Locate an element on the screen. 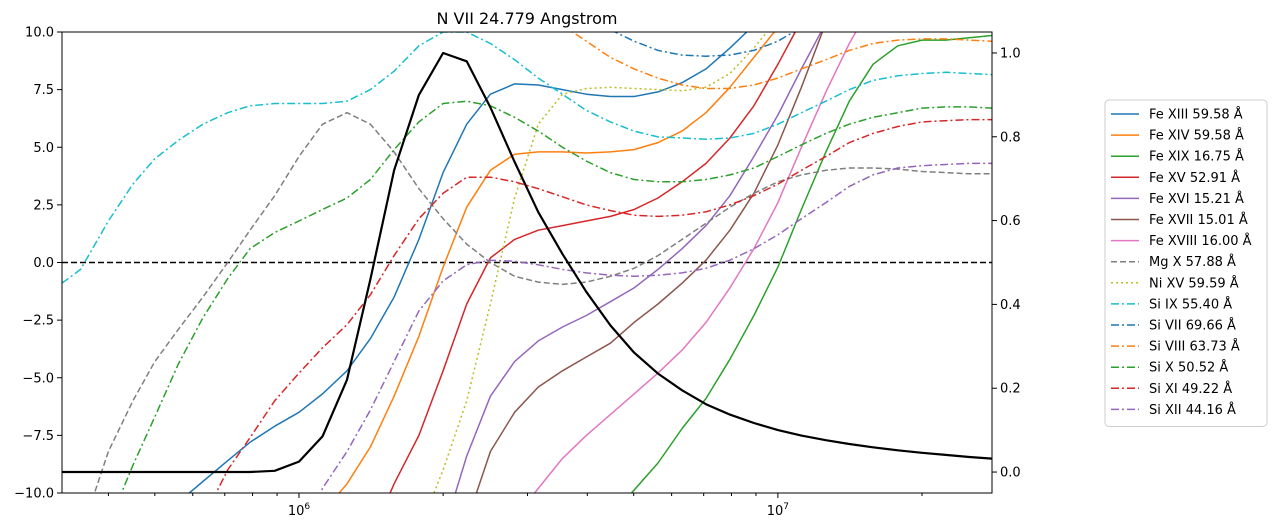 This screenshot has width=1274, height=532. y-left-tick-label: −2.5 is located at coordinates (38, 321).